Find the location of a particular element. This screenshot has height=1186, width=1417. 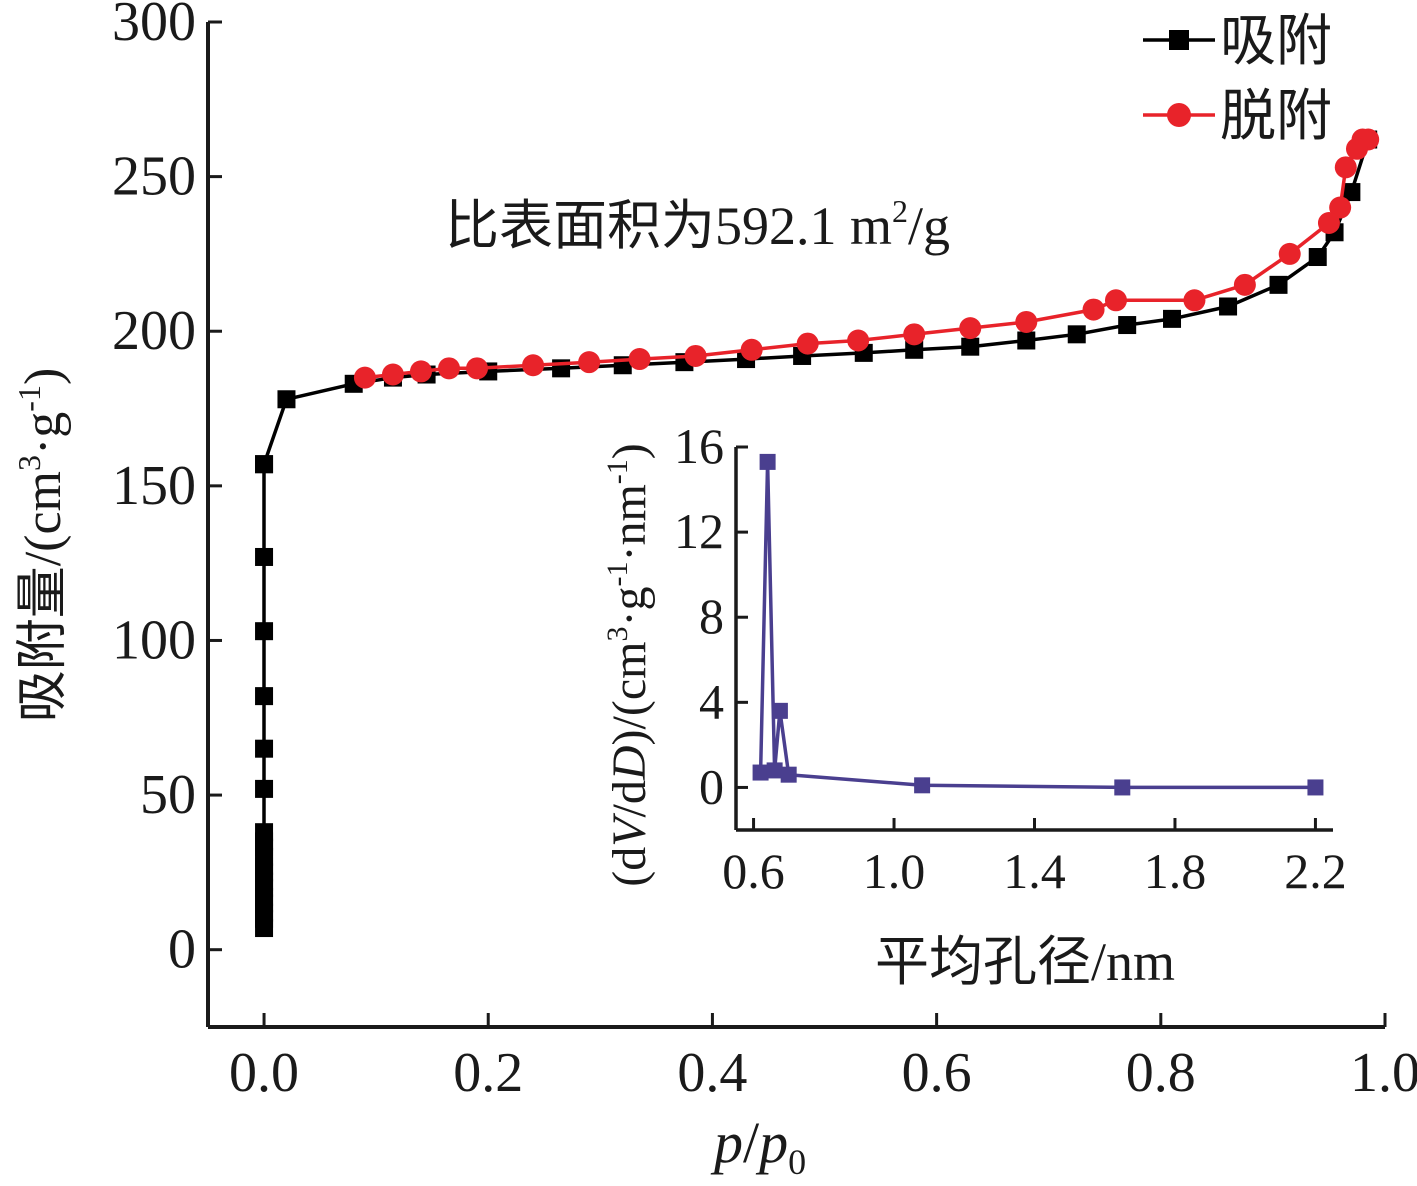

main-y-tick-label: 100 is located at coordinates (154, 640).